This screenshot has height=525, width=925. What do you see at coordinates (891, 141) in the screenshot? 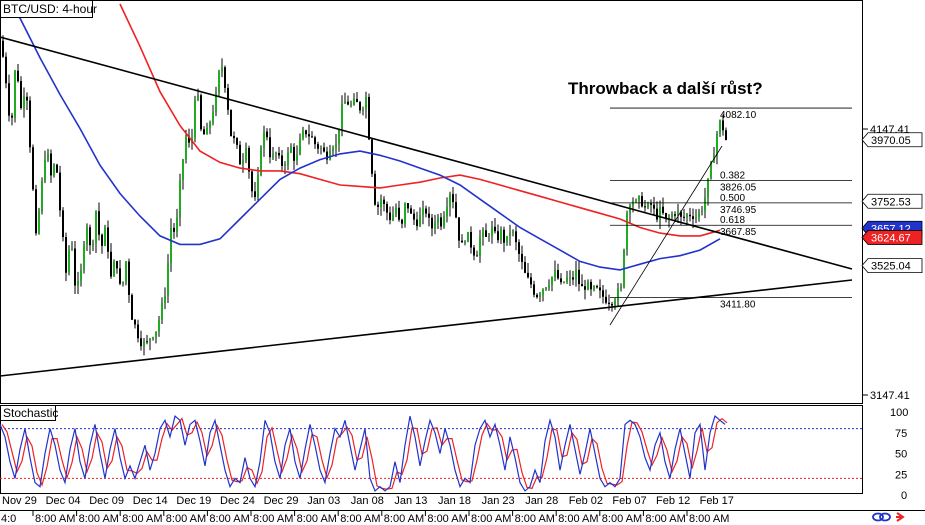
I see `price-tag-label: 3970.05` at bounding box center [891, 141].